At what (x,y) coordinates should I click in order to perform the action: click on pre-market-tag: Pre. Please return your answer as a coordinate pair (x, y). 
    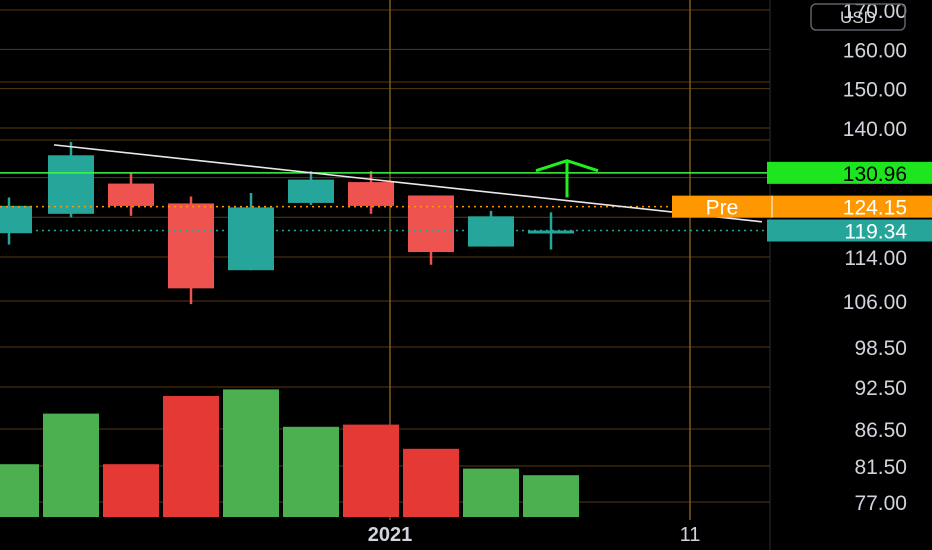
    Looking at the image, I should click on (722, 208).